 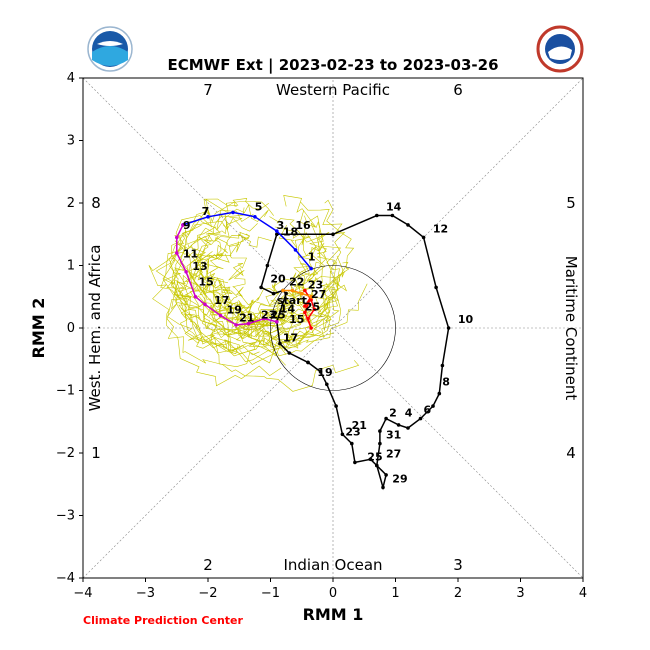 I want to click on day-label: 14, so click(x=394, y=206).